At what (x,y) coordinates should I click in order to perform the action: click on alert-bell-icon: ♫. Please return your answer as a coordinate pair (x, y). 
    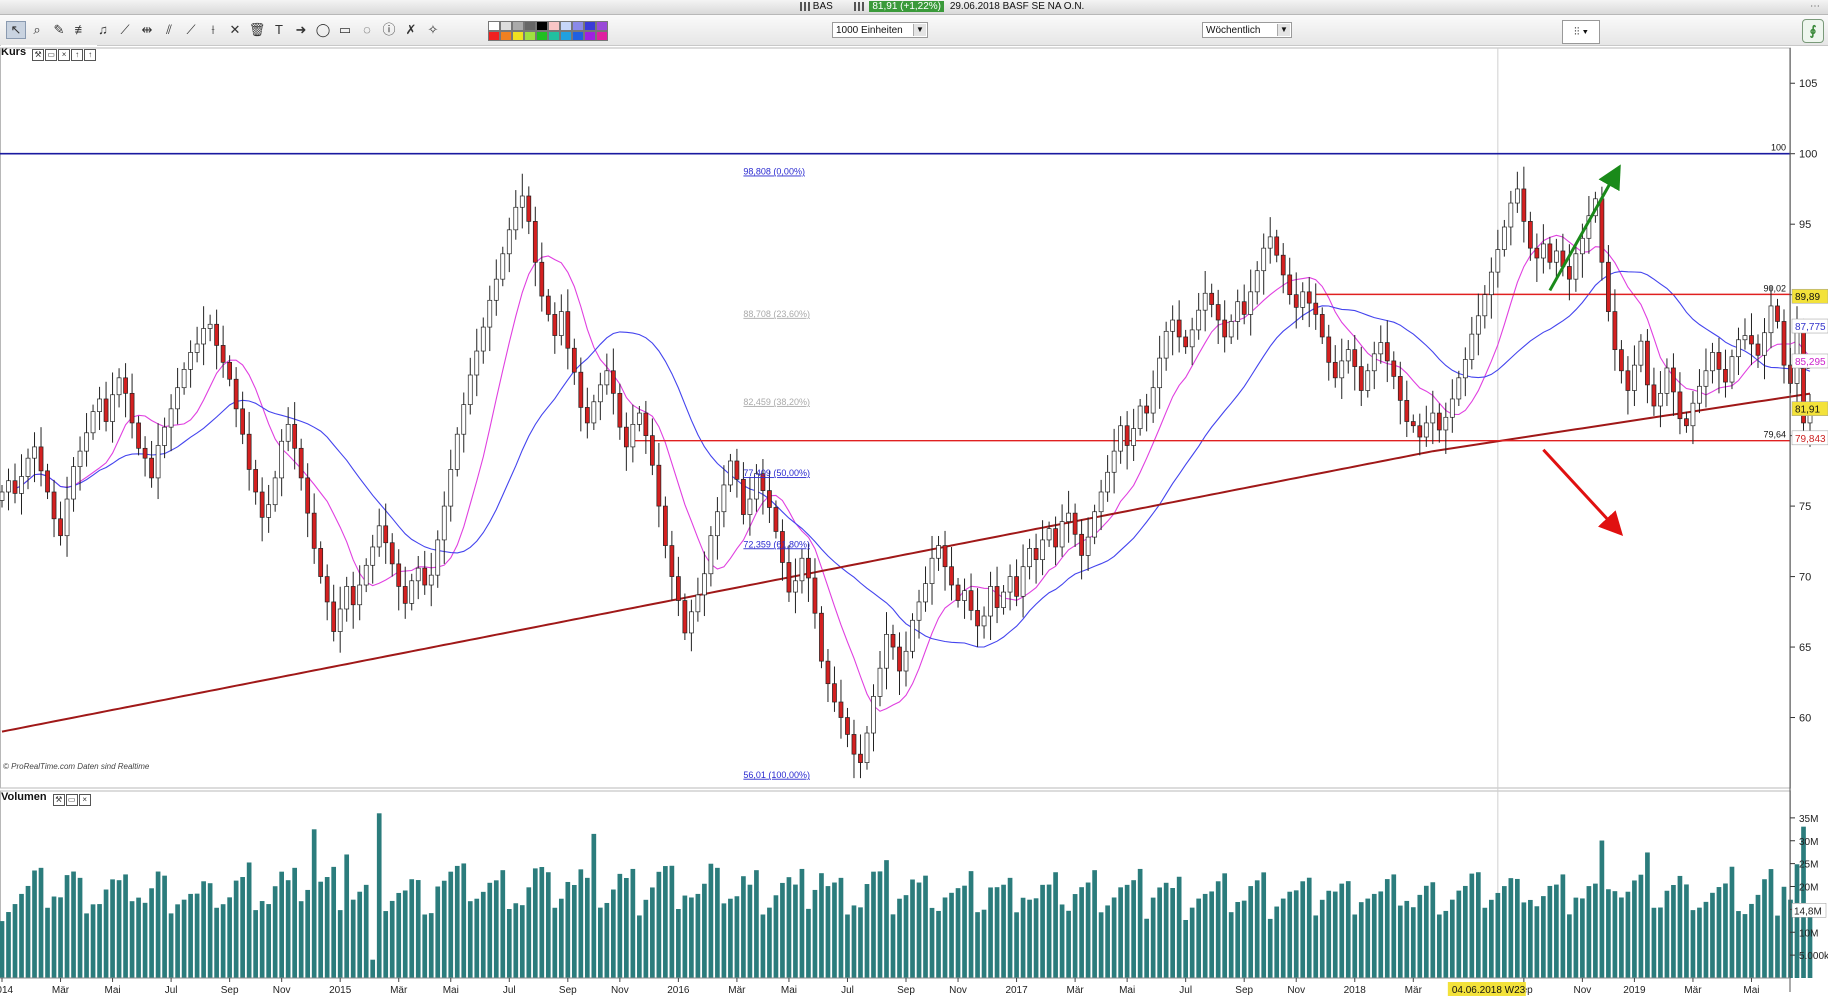
    Looking at the image, I should click on (103, 29).